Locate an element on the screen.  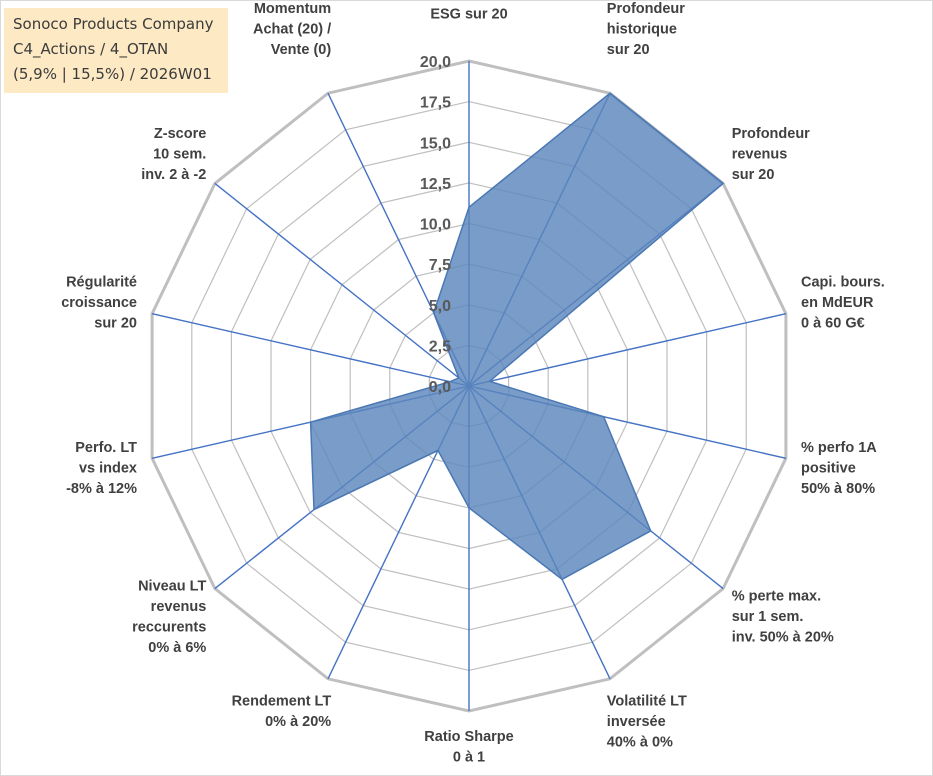
axis-label-5: % perte max. sur 1 sem. inv. 50% à 20% is located at coordinates (783, 617).